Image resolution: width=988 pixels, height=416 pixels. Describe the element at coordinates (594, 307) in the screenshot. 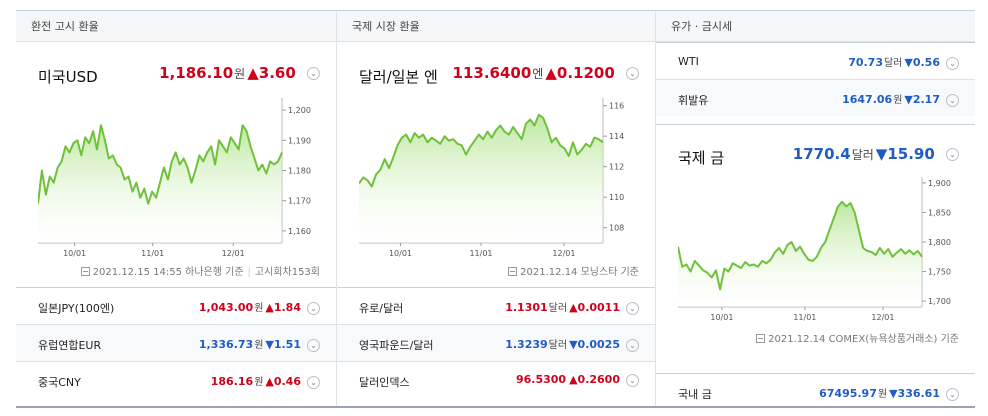

I see `rate-change: ▲0.0011` at that location.